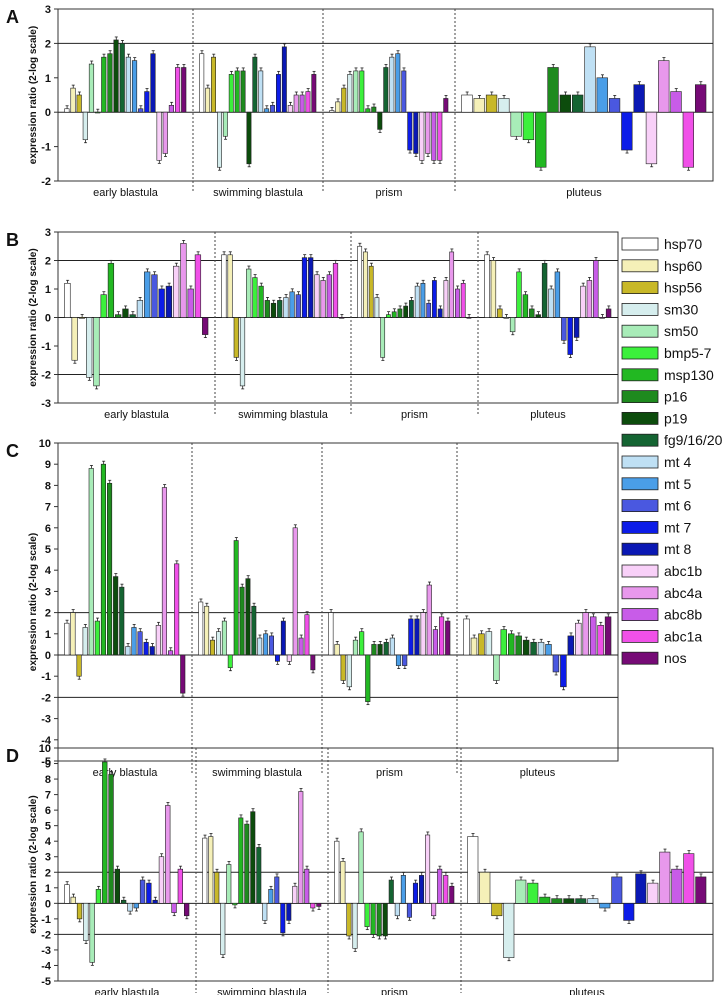  What do you see at coordinates (389, 193) in the screenshot?
I see `category-label: prism` at bounding box center [389, 193].